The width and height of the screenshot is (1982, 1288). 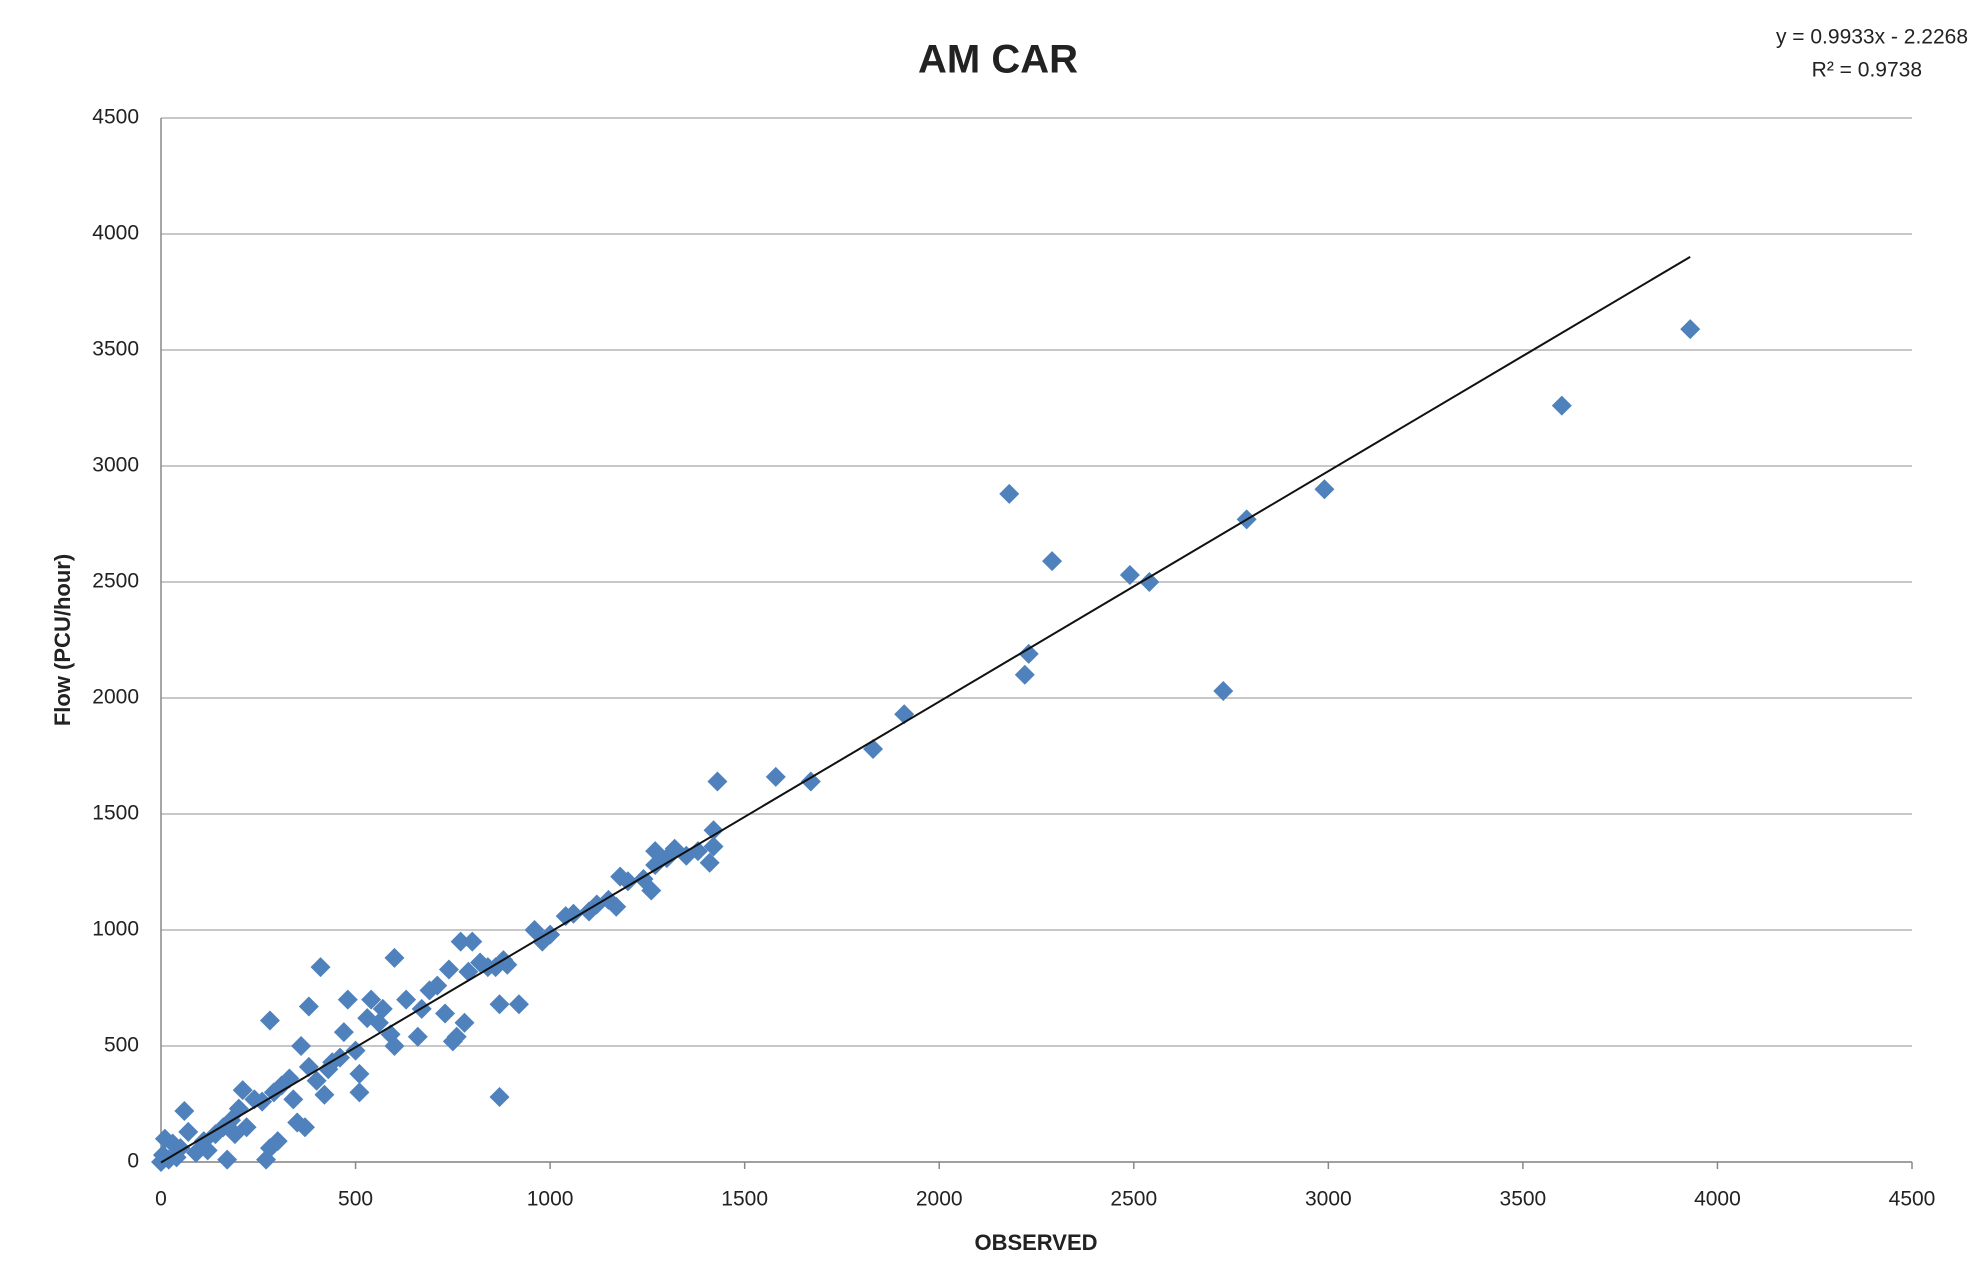 What do you see at coordinates (355, 1199) in the screenshot?
I see `x-tick-label: 500` at bounding box center [355, 1199].